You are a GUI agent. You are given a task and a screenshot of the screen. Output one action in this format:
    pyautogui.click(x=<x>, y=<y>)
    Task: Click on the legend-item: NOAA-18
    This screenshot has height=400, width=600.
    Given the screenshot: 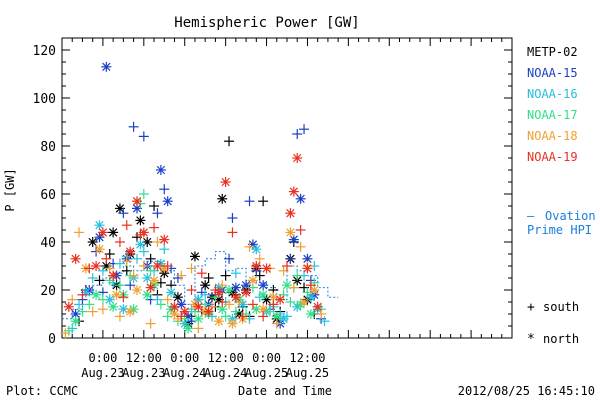 What is the action you would take?
    pyautogui.click(x=552, y=136)
    